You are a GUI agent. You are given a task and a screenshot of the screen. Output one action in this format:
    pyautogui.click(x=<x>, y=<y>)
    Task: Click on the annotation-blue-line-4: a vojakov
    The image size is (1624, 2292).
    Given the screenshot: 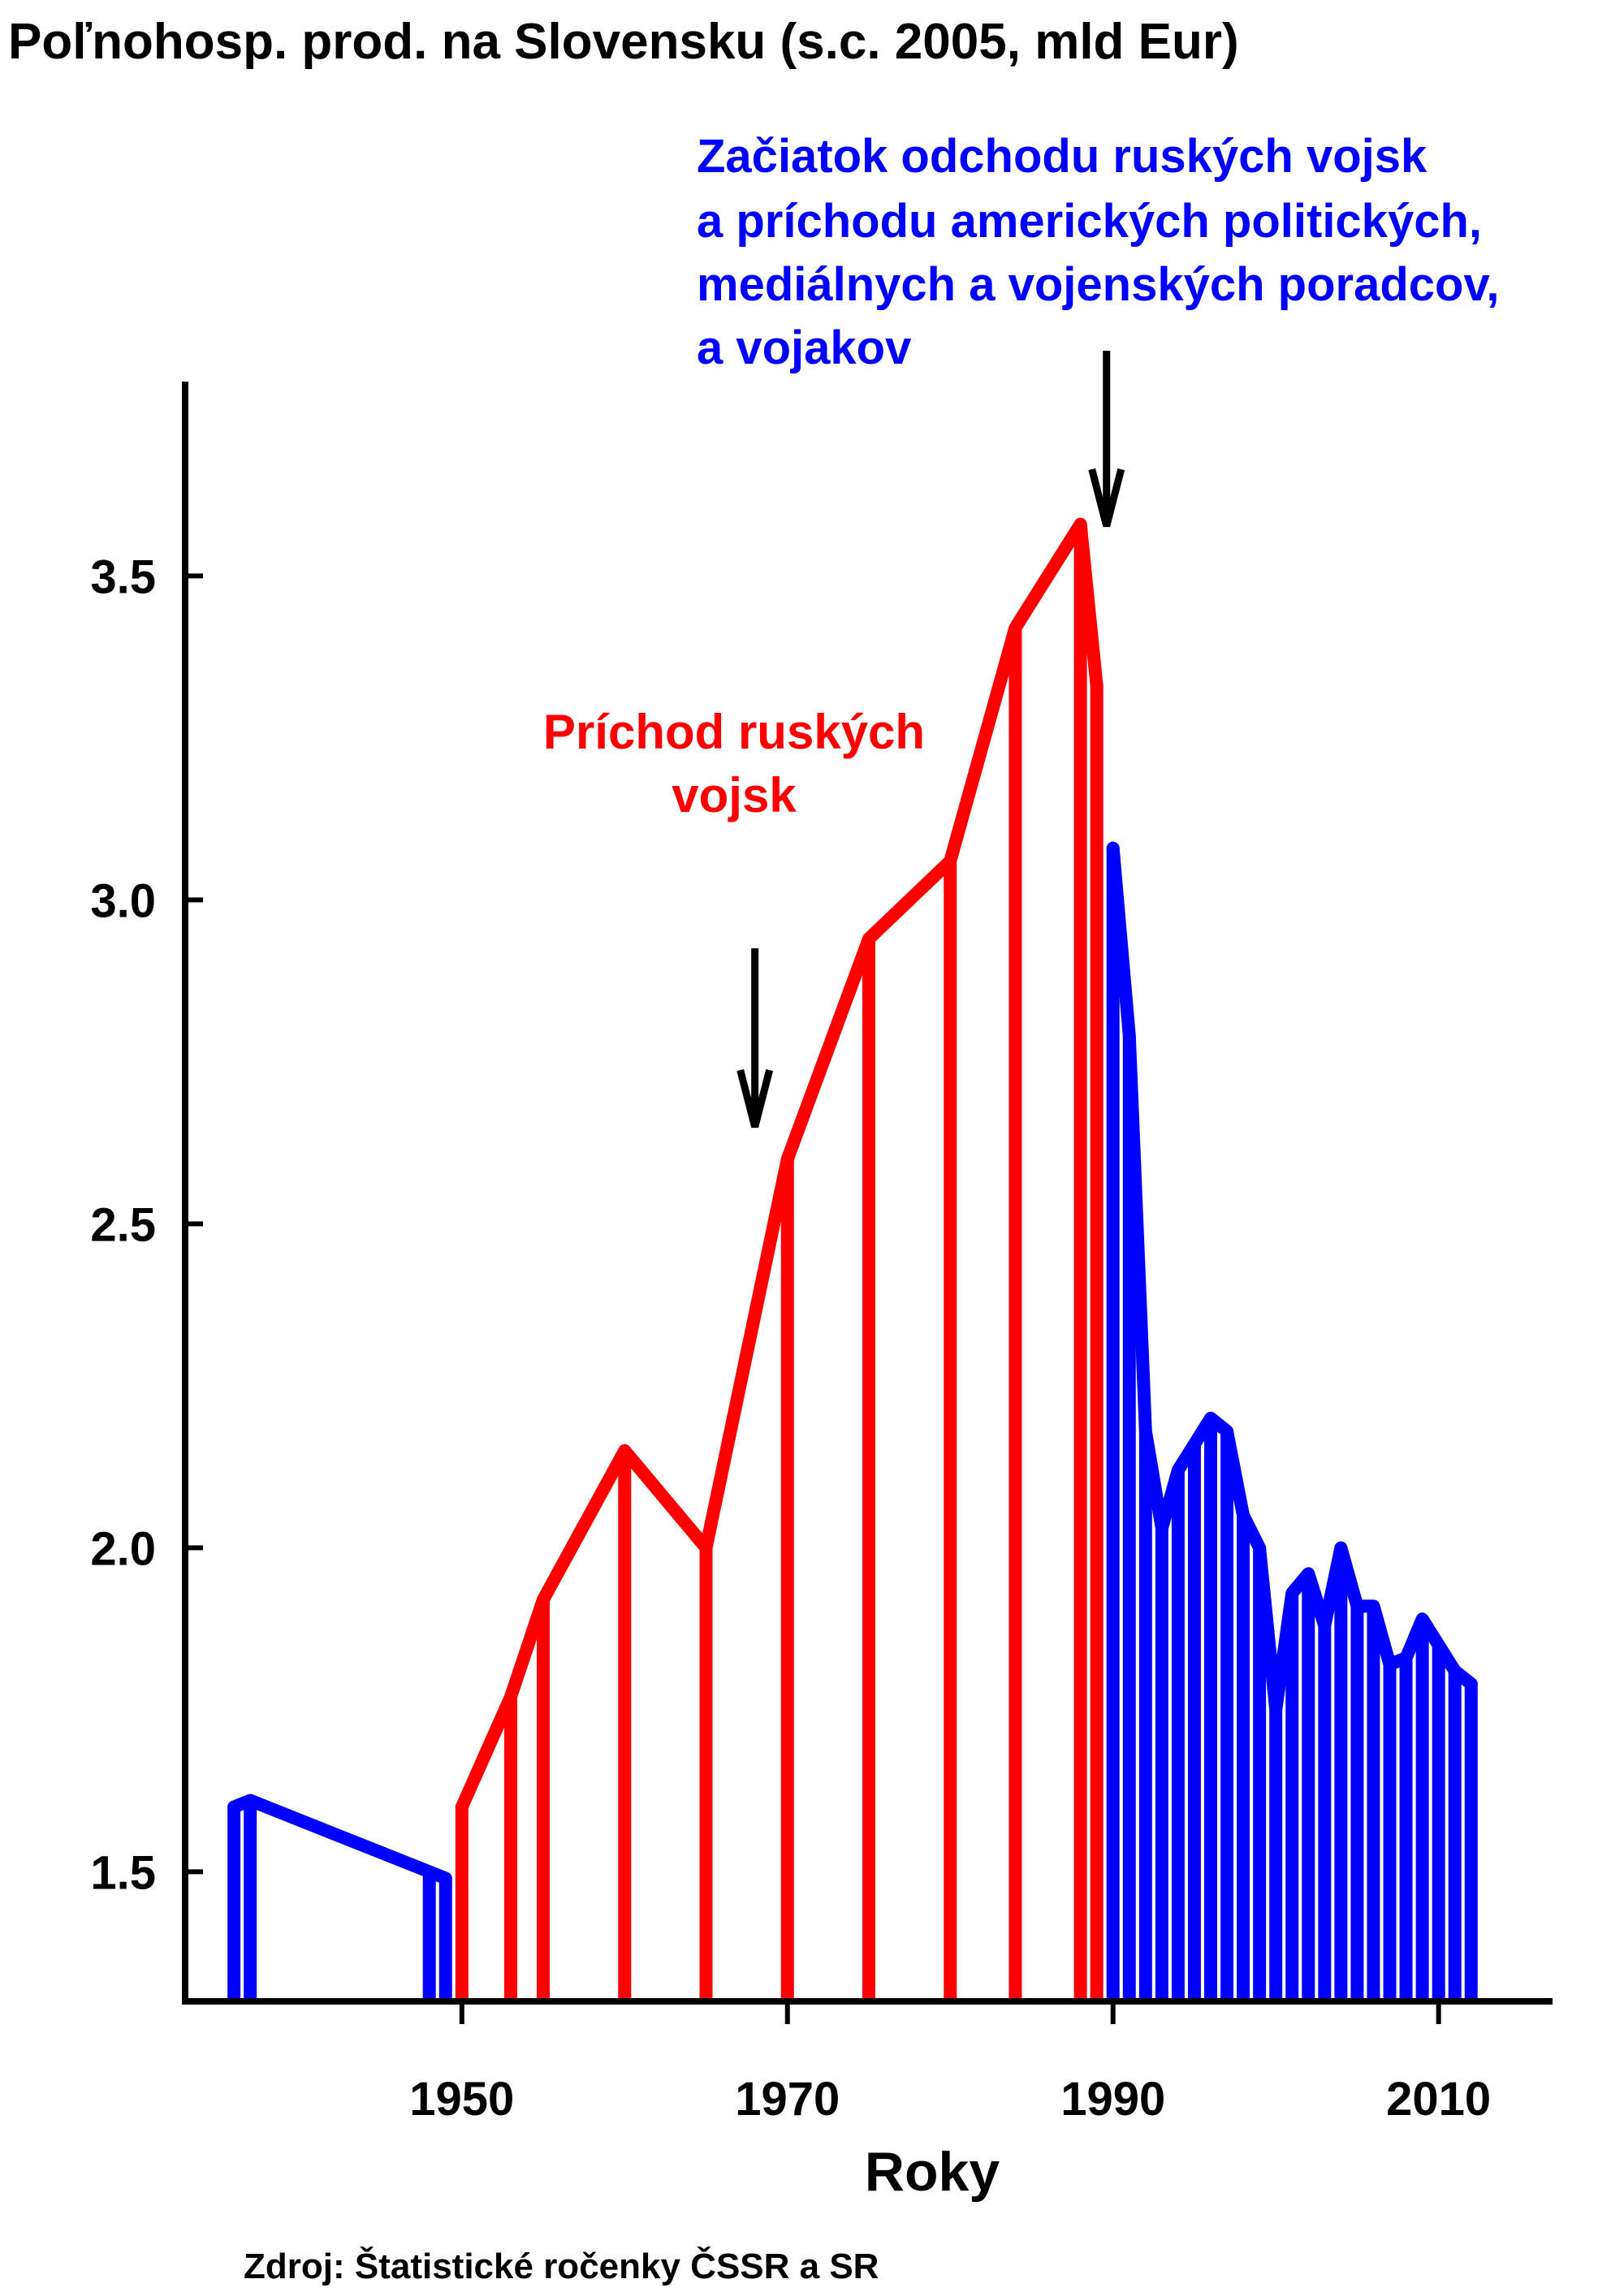 What is the action you would take?
    pyautogui.click(x=804, y=348)
    